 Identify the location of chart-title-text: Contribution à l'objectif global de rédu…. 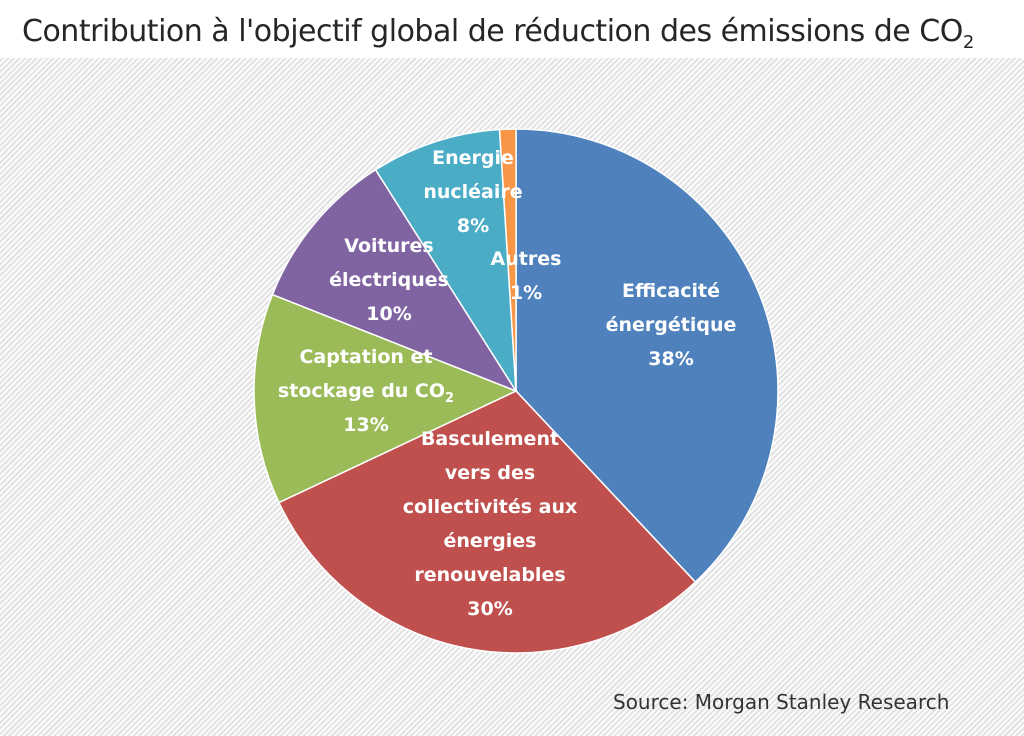
(492, 31).